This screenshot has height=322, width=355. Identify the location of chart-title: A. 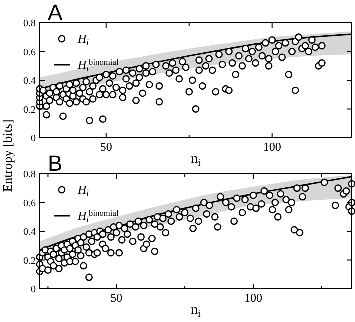
(55, 12).